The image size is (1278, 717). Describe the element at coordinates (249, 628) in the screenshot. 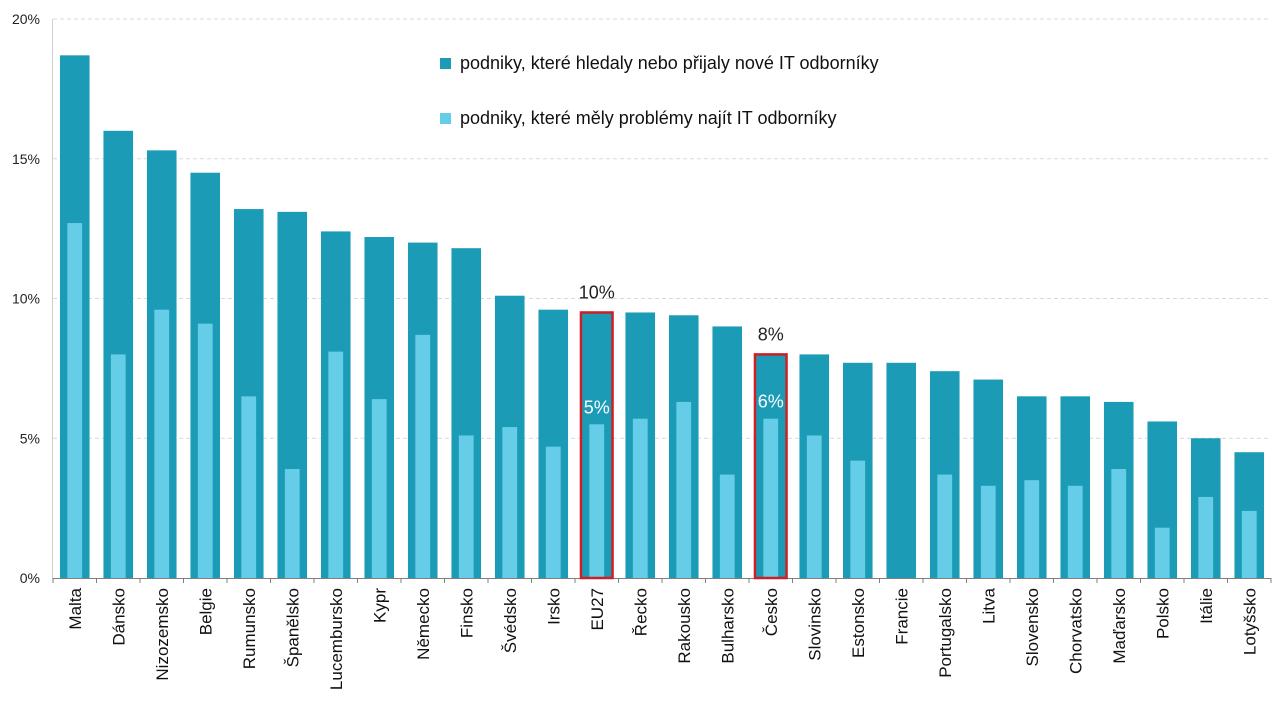

I see `x-tick-label: Rumunsko` at that location.